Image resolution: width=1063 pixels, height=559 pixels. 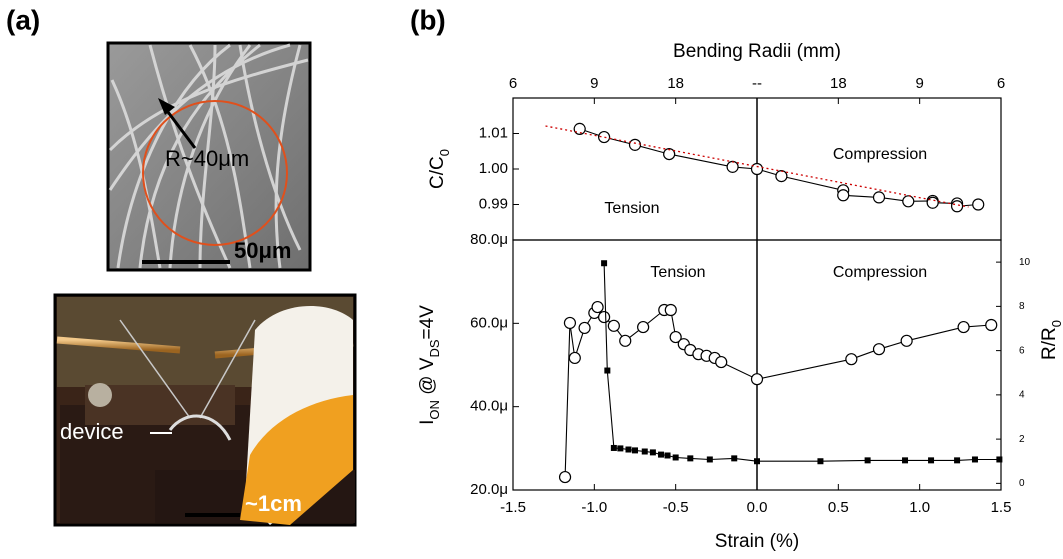 What do you see at coordinates (1022, 395) in the screenshot?
I see `y2-tick-label: 4` at bounding box center [1022, 395].